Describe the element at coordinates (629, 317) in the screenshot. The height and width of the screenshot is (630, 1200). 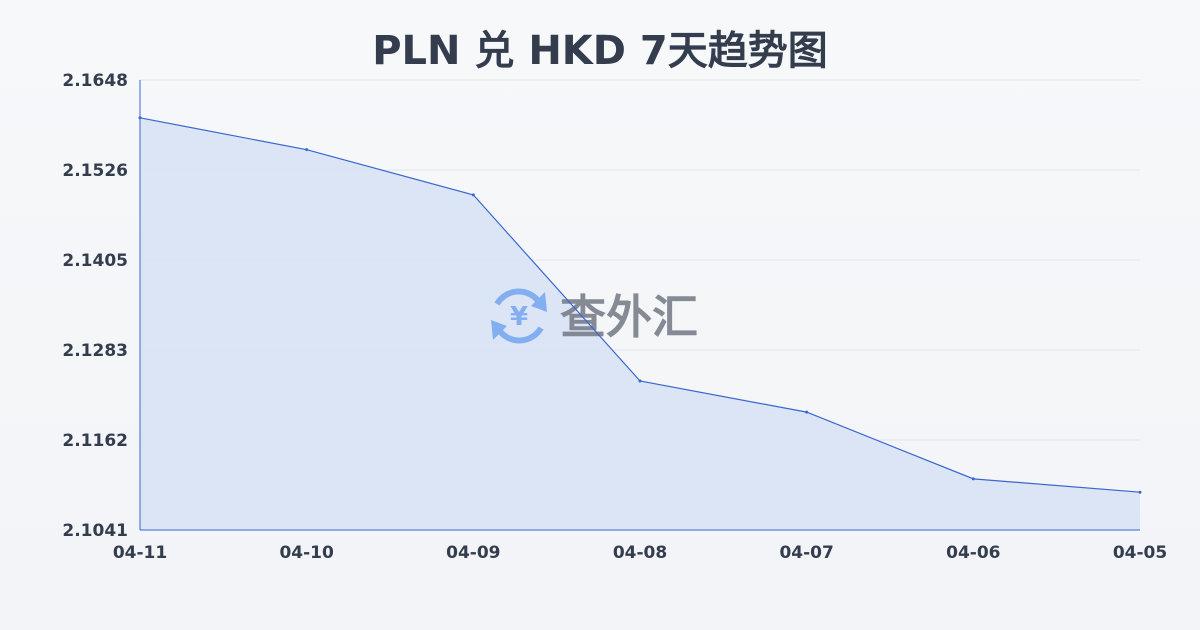
I see `svg-text: 查外汇` at that location.